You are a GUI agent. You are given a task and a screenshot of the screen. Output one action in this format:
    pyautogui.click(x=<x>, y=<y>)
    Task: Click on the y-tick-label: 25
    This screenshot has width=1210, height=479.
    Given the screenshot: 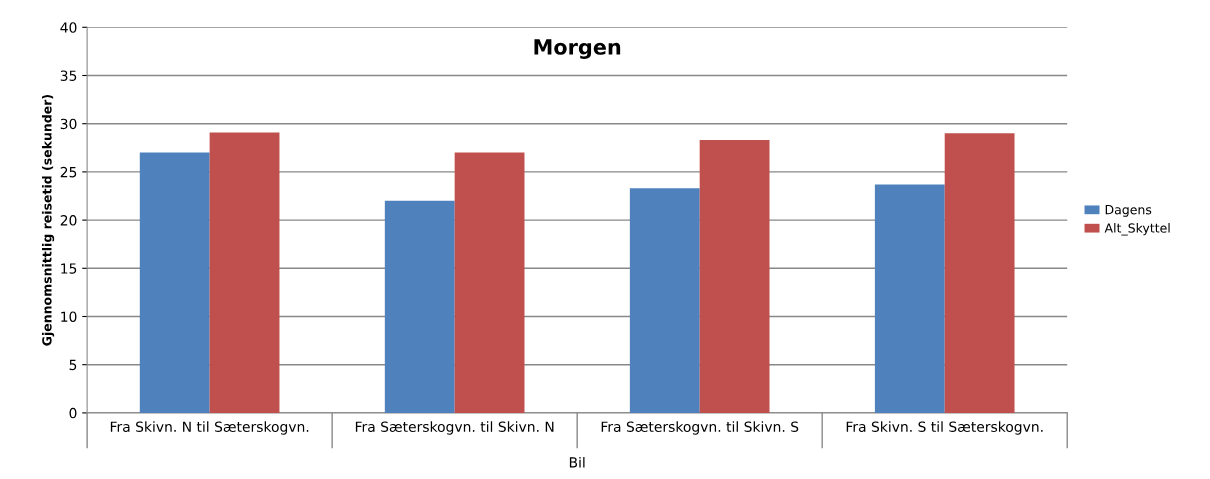 What is the action you would take?
    pyautogui.click(x=68, y=172)
    